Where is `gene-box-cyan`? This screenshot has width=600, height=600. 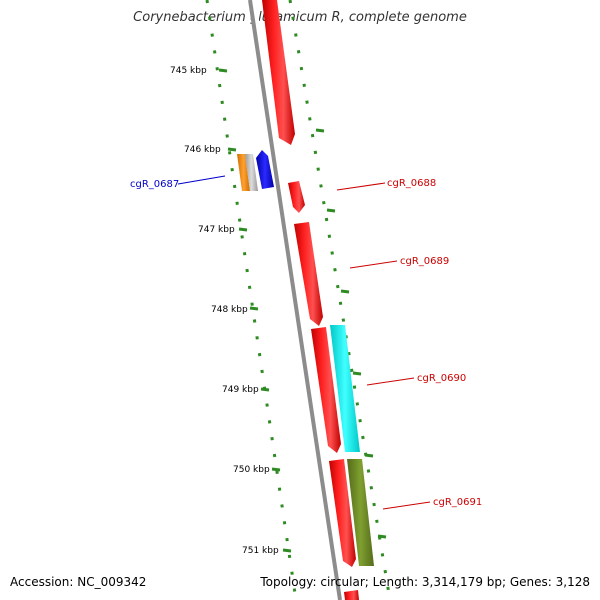
gene-box-cyan is located at coordinates (345, 388).